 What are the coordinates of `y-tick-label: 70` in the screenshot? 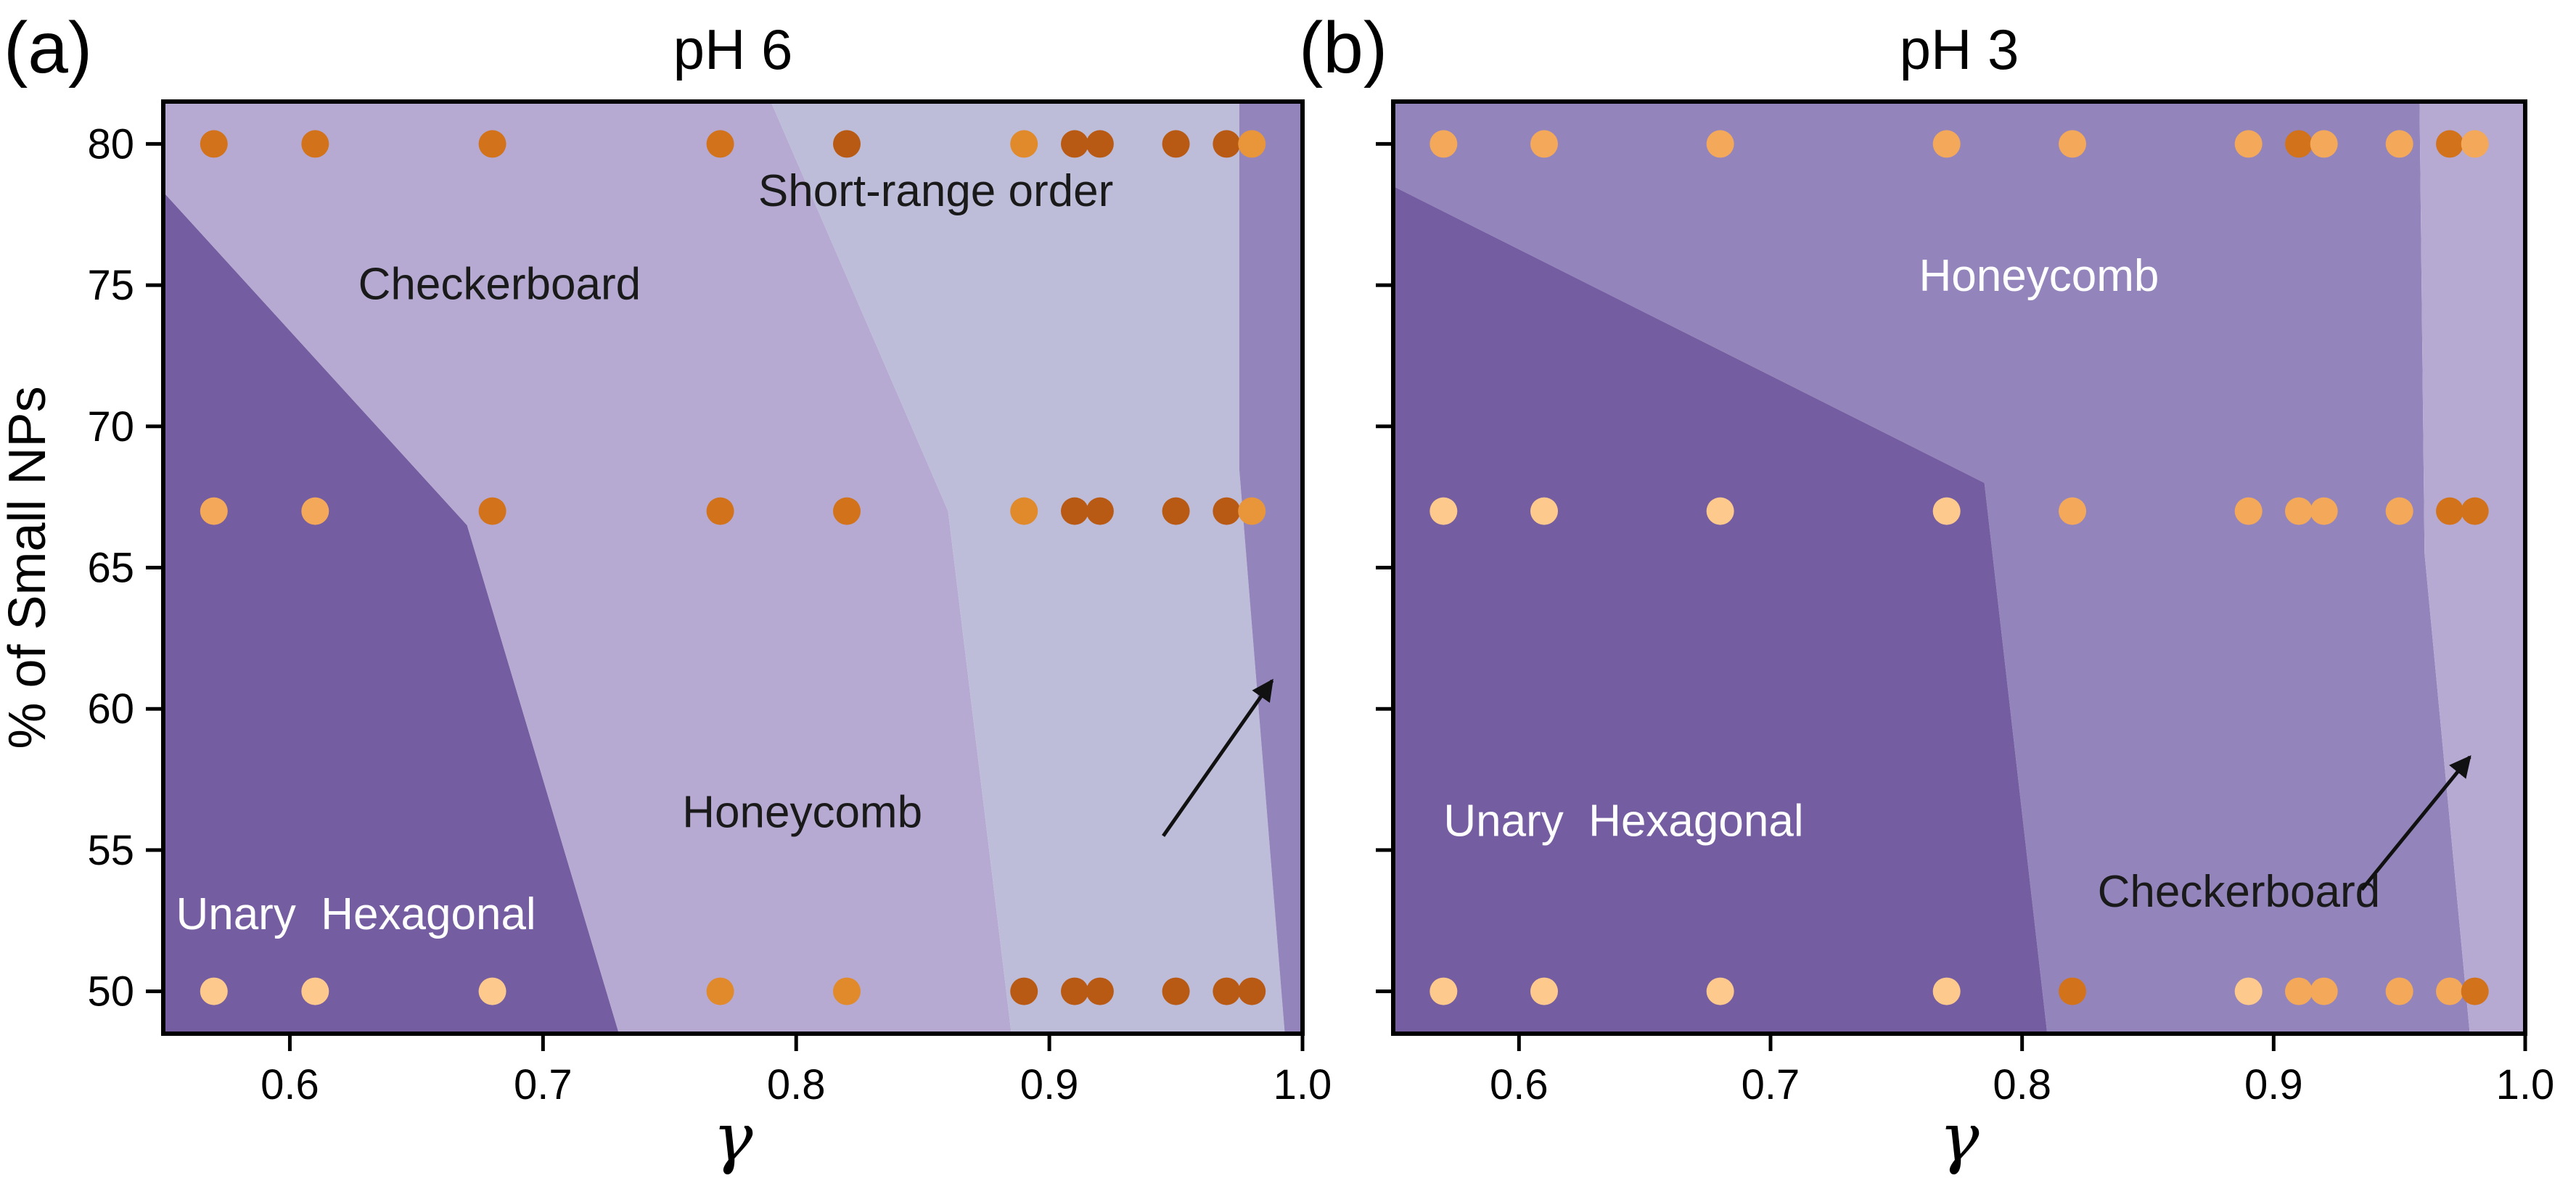 It's located at (110, 426).